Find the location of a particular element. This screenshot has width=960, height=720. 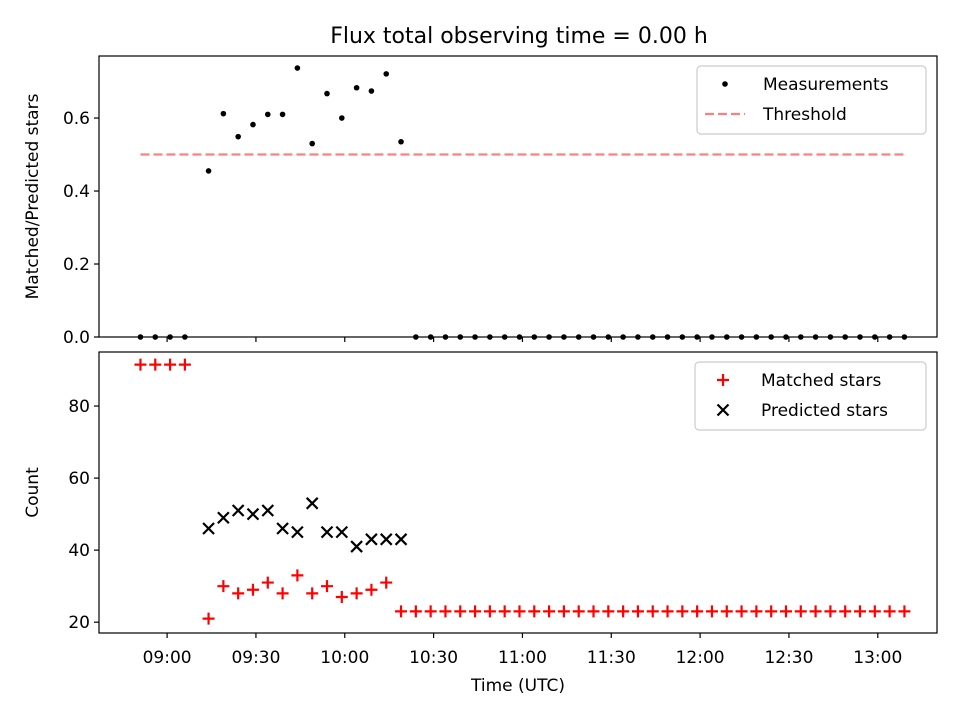

x-tick-label: 09:00 is located at coordinates (167, 658).